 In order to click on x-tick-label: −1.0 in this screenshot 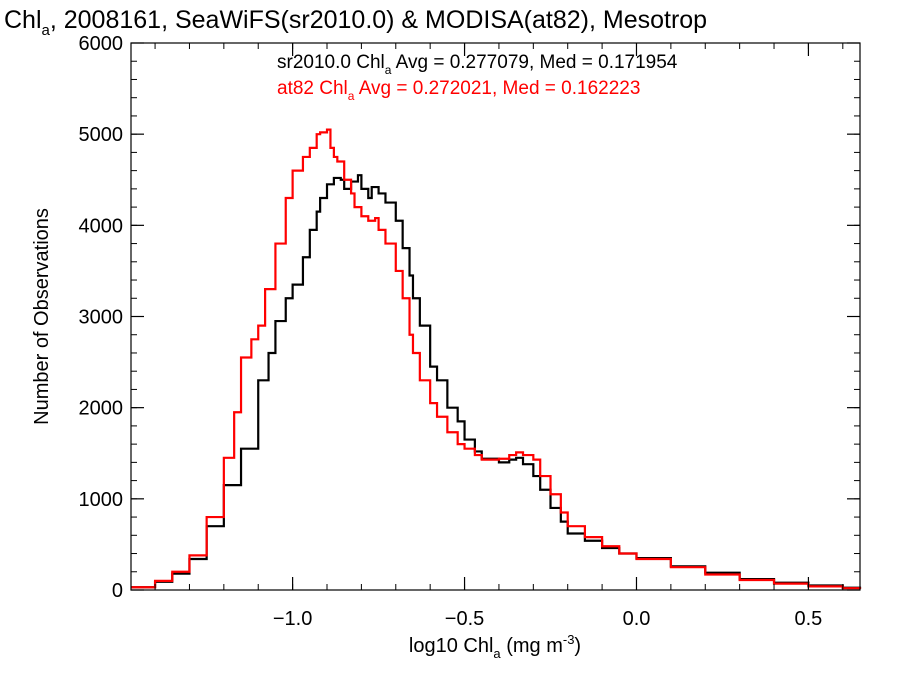, I will do `click(292, 619)`.